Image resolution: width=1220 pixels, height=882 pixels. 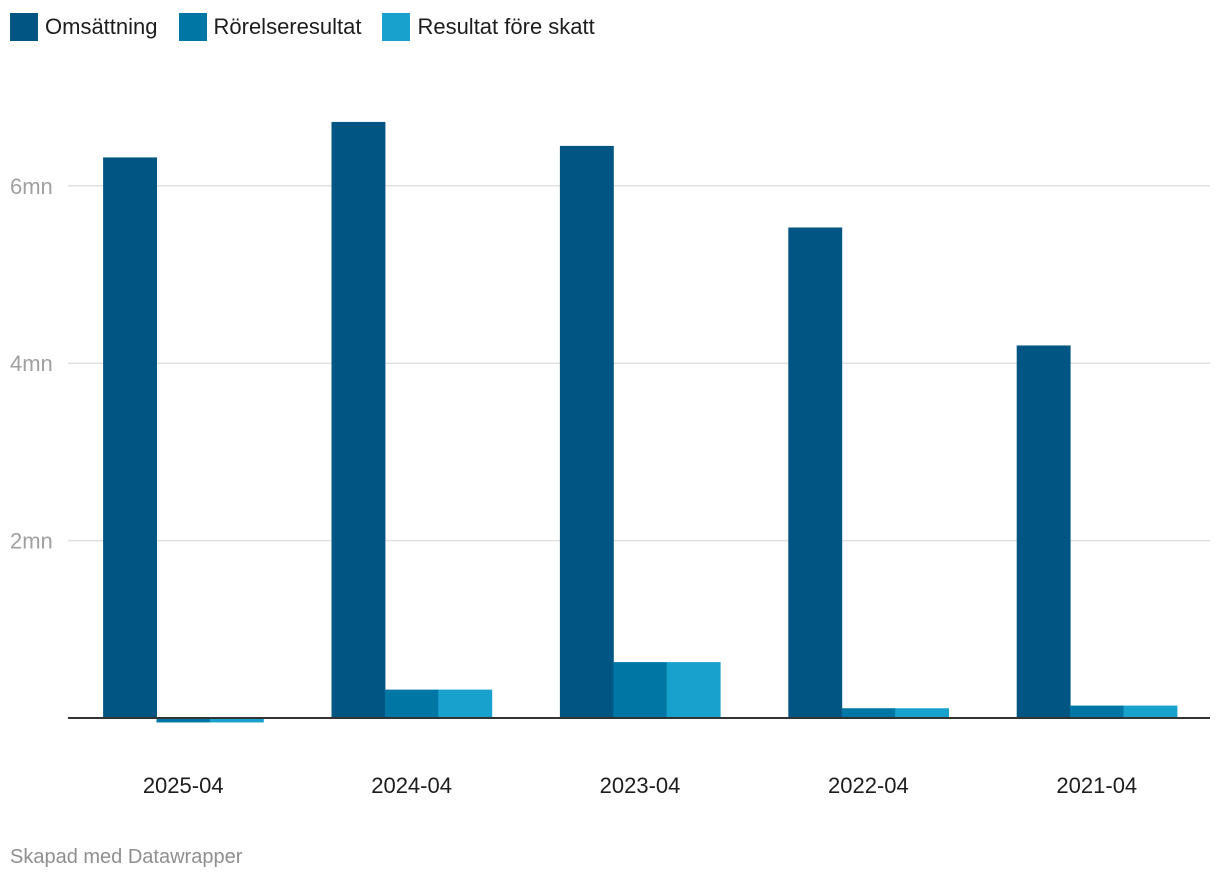 I want to click on x-tick-label-2: 2023-04, so click(x=640, y=785).